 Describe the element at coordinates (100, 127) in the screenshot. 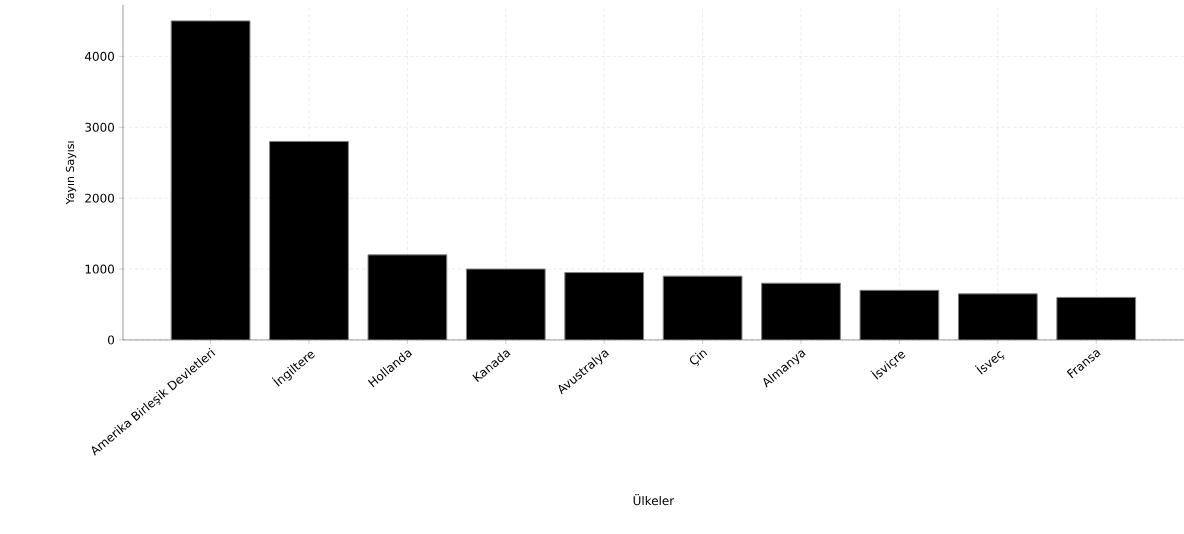

I see `y-tick-label: 3000` at that location.